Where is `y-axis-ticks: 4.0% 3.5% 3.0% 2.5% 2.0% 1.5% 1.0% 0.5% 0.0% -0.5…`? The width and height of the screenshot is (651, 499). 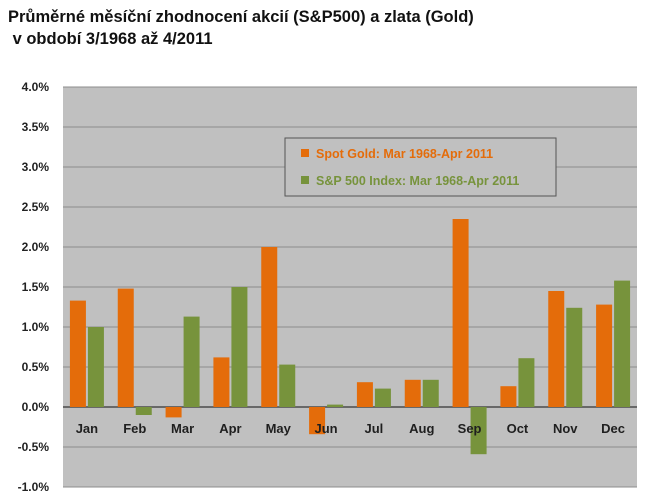 y-axis-ticks: 4.0% 3.5% 3.0% 2.5% 2.0% 1.5% 1.0% 0.5% 0.0% -0.5… is located at coordinates (34, 287).